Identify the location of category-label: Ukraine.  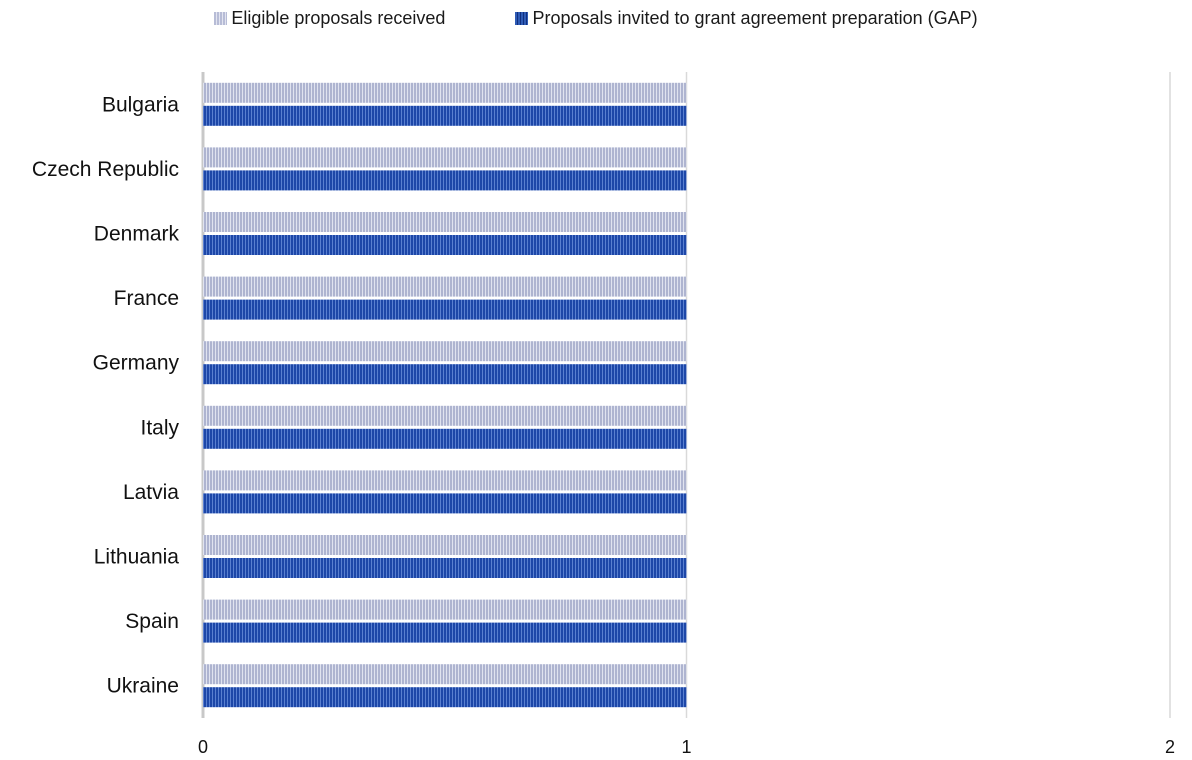
(143, 686).